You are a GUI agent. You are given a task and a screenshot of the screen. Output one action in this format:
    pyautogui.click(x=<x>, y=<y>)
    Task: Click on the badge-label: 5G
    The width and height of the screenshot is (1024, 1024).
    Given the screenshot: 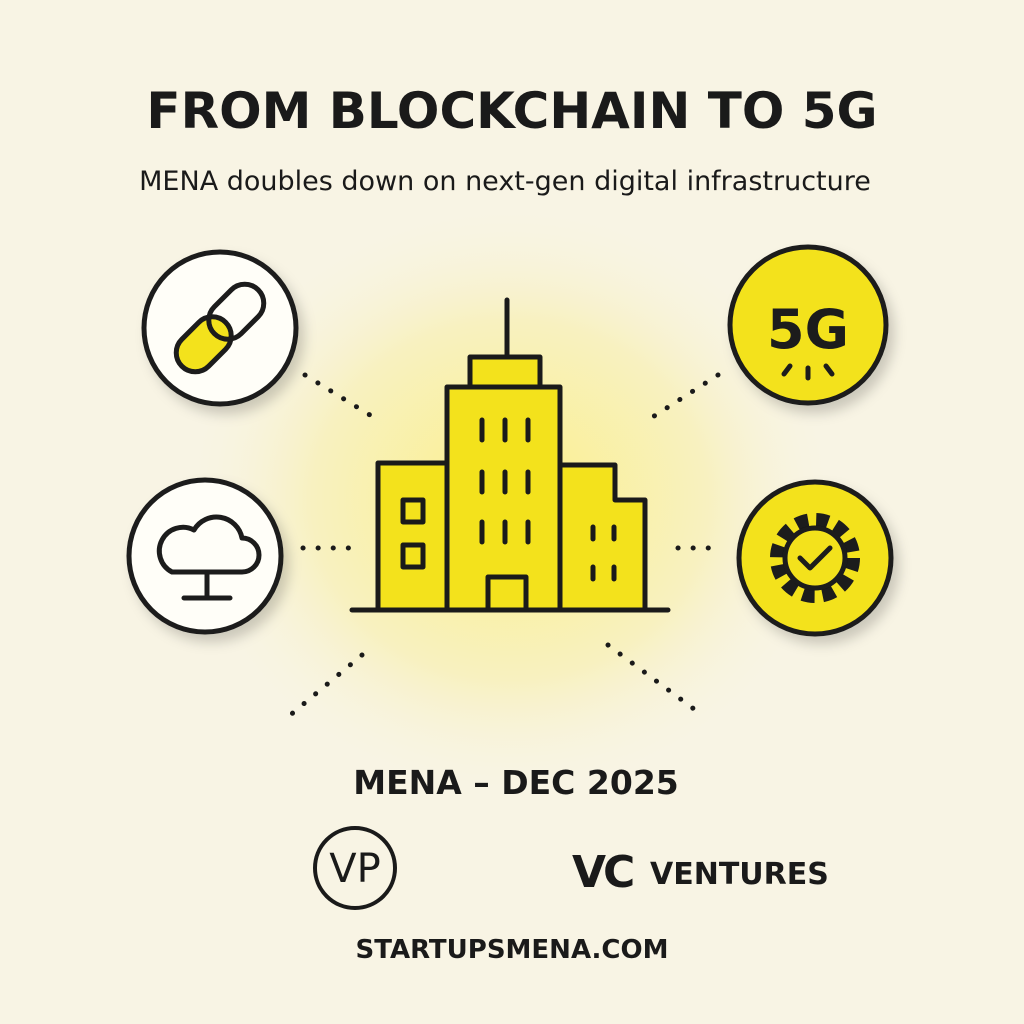 What is the action you would take?
    pyautogui.click(x=808, y=329)
    